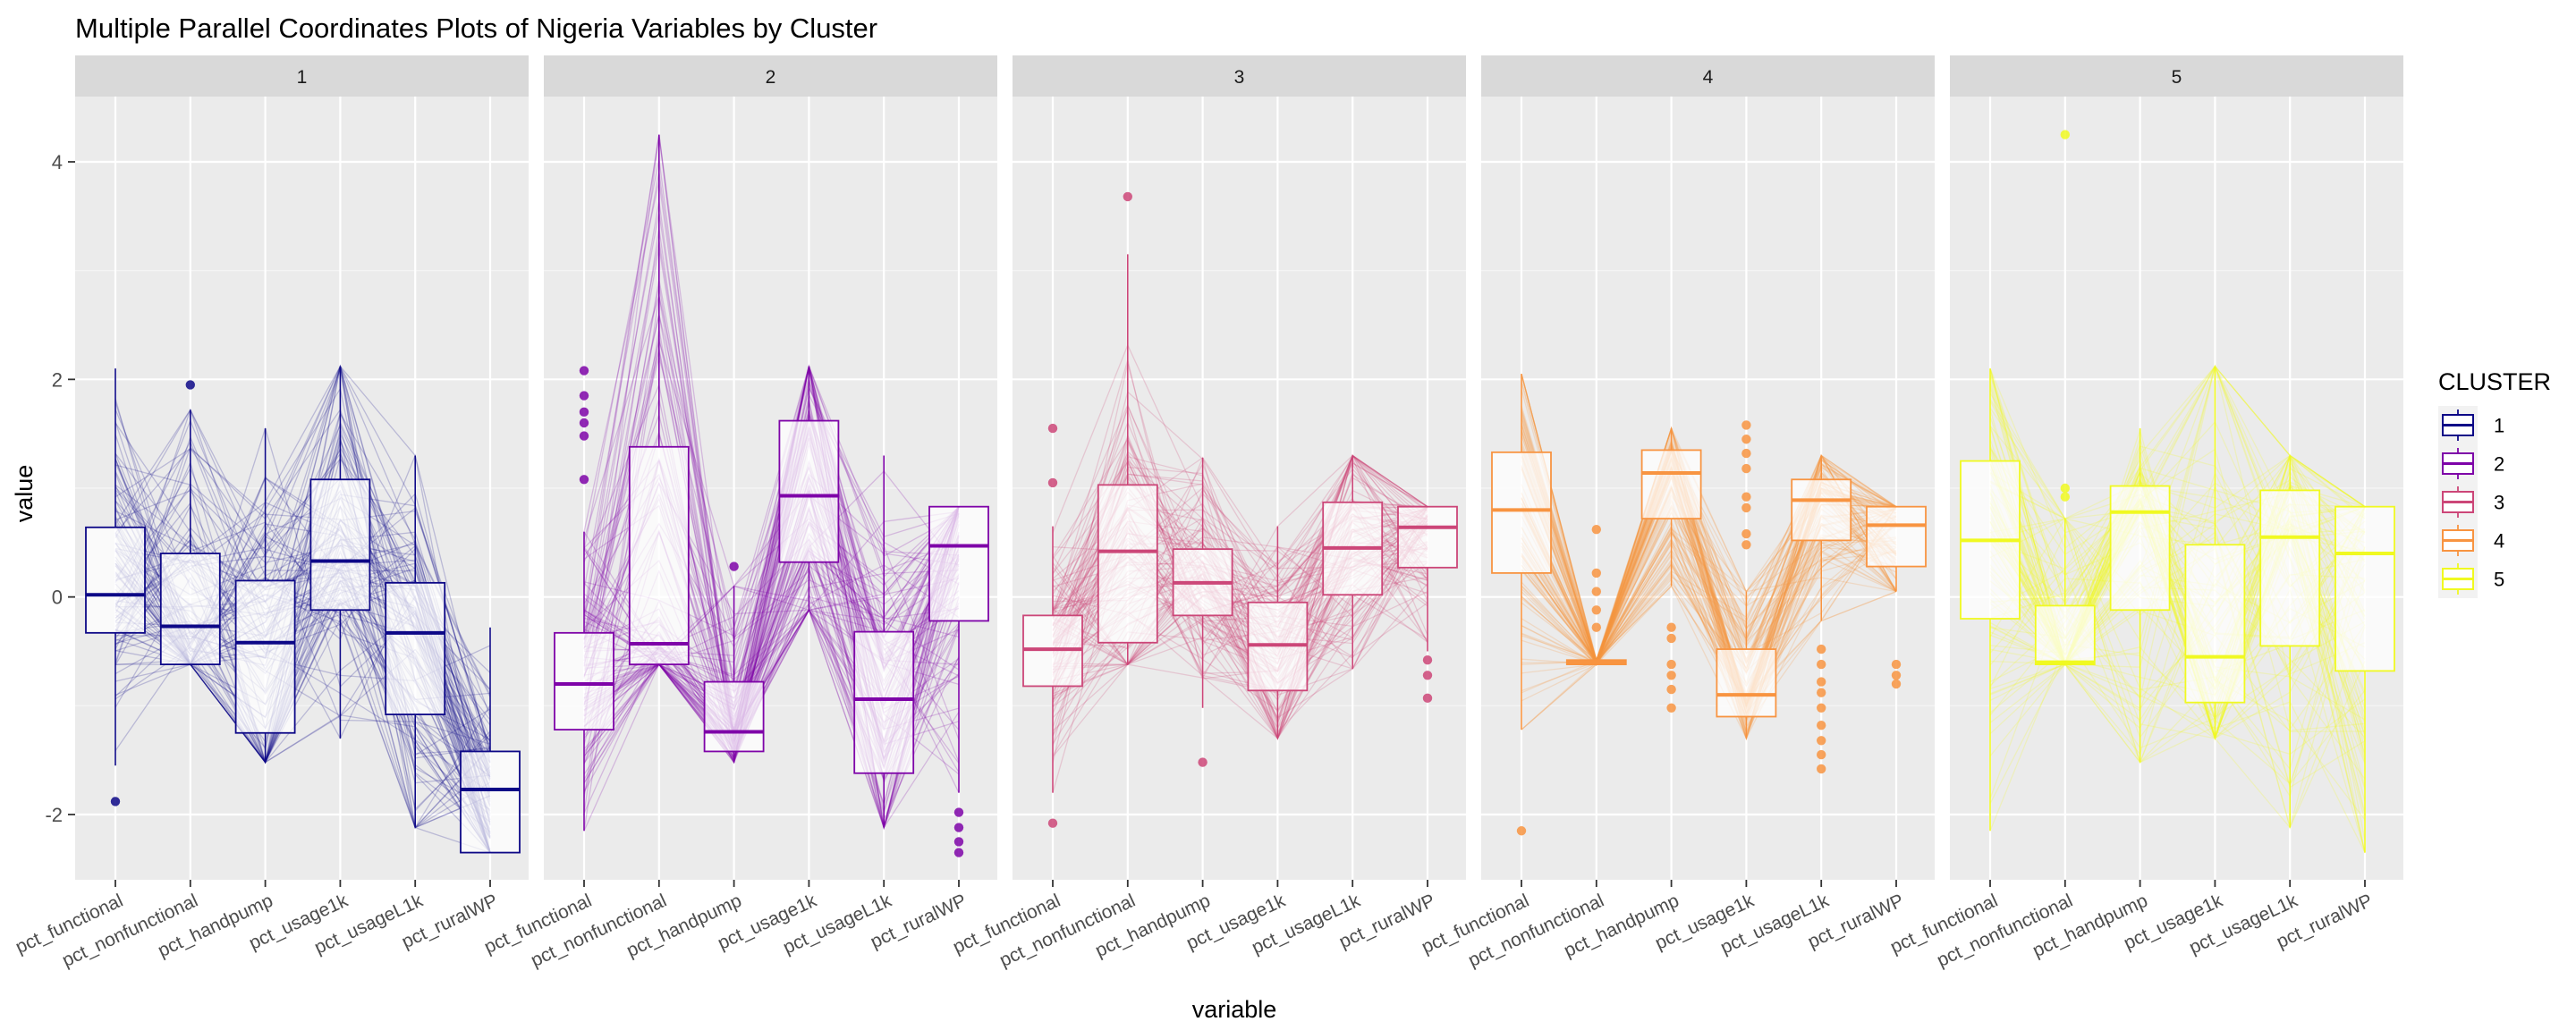  I want to click on legend-entry-1: 1, so click(2471, 425).